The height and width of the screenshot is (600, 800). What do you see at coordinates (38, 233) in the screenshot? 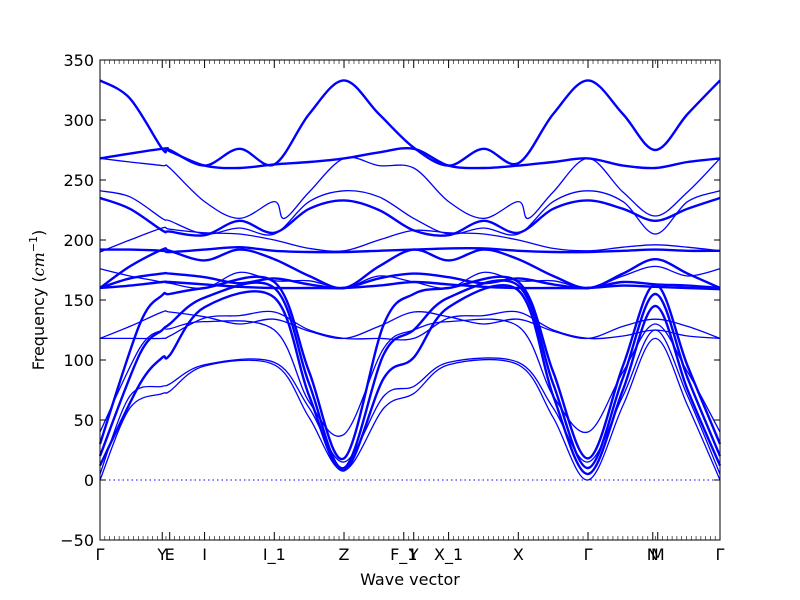
I see `y-axis-label-close: )` at bounding box center [38, 233].